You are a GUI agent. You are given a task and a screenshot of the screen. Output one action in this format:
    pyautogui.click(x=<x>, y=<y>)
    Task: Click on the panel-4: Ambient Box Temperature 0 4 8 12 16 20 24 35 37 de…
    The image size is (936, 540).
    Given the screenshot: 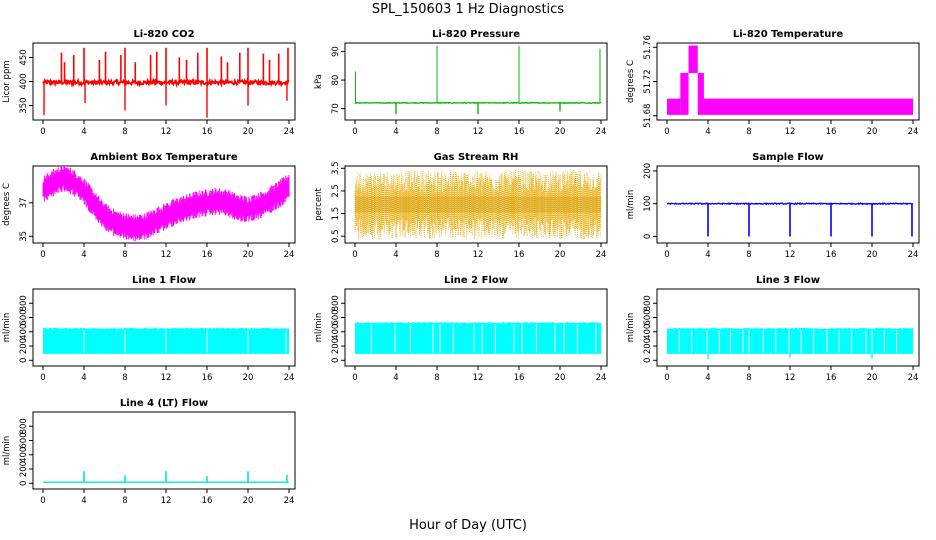 What is the action you would take?
    pyautogui.click(x=149, y=206)
    